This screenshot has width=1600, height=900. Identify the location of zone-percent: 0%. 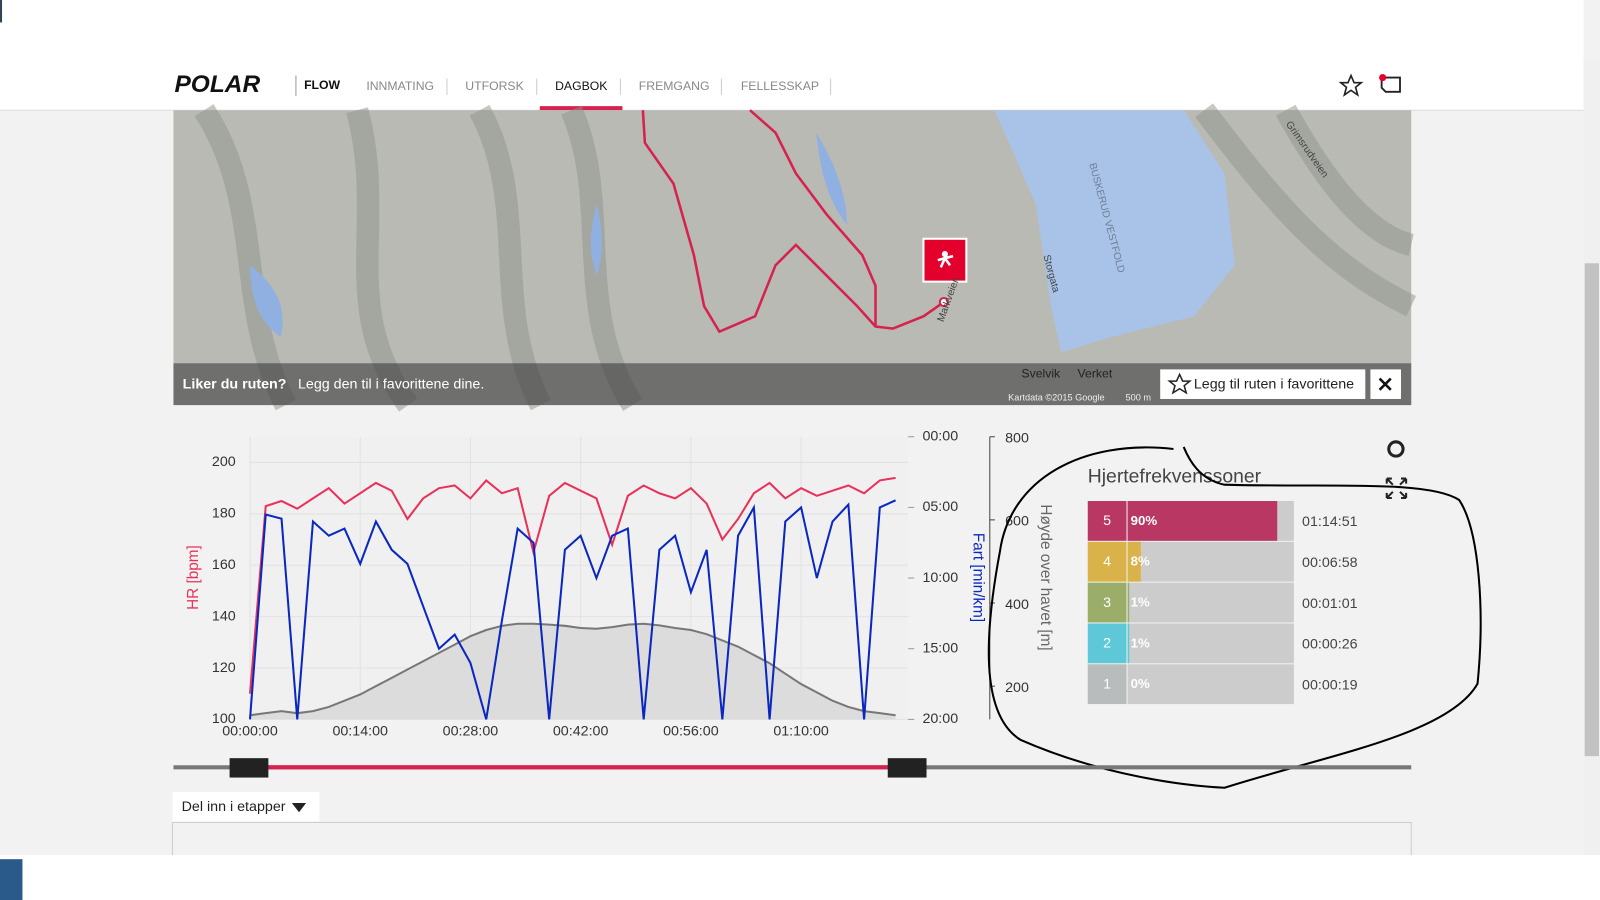
(1140, 683).